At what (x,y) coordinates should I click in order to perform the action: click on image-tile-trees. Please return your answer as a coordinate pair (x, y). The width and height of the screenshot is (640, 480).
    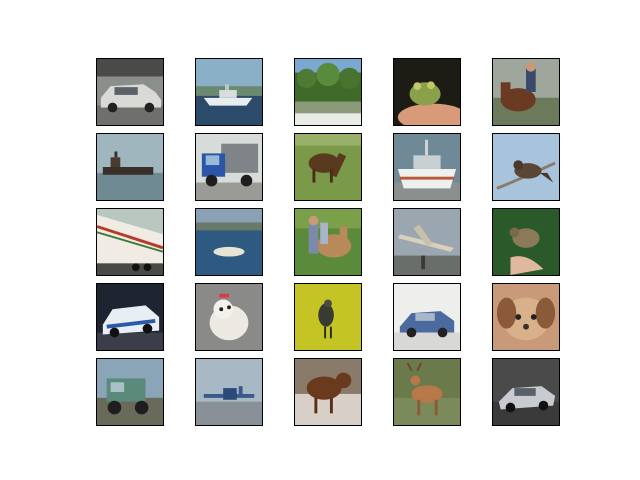
    Looking at the image, I should click on (328, 92).